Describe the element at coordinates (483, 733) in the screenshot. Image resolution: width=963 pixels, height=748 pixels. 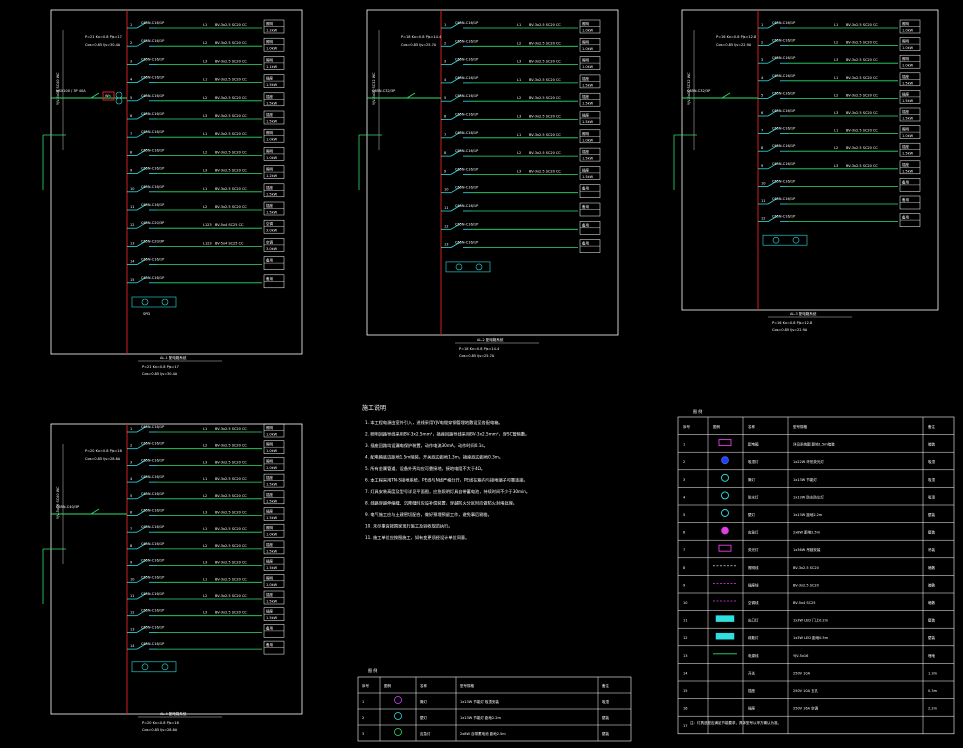
I see `small-legend-spec: 2x8W 自带蓄电池 距地2.5m` at that location.